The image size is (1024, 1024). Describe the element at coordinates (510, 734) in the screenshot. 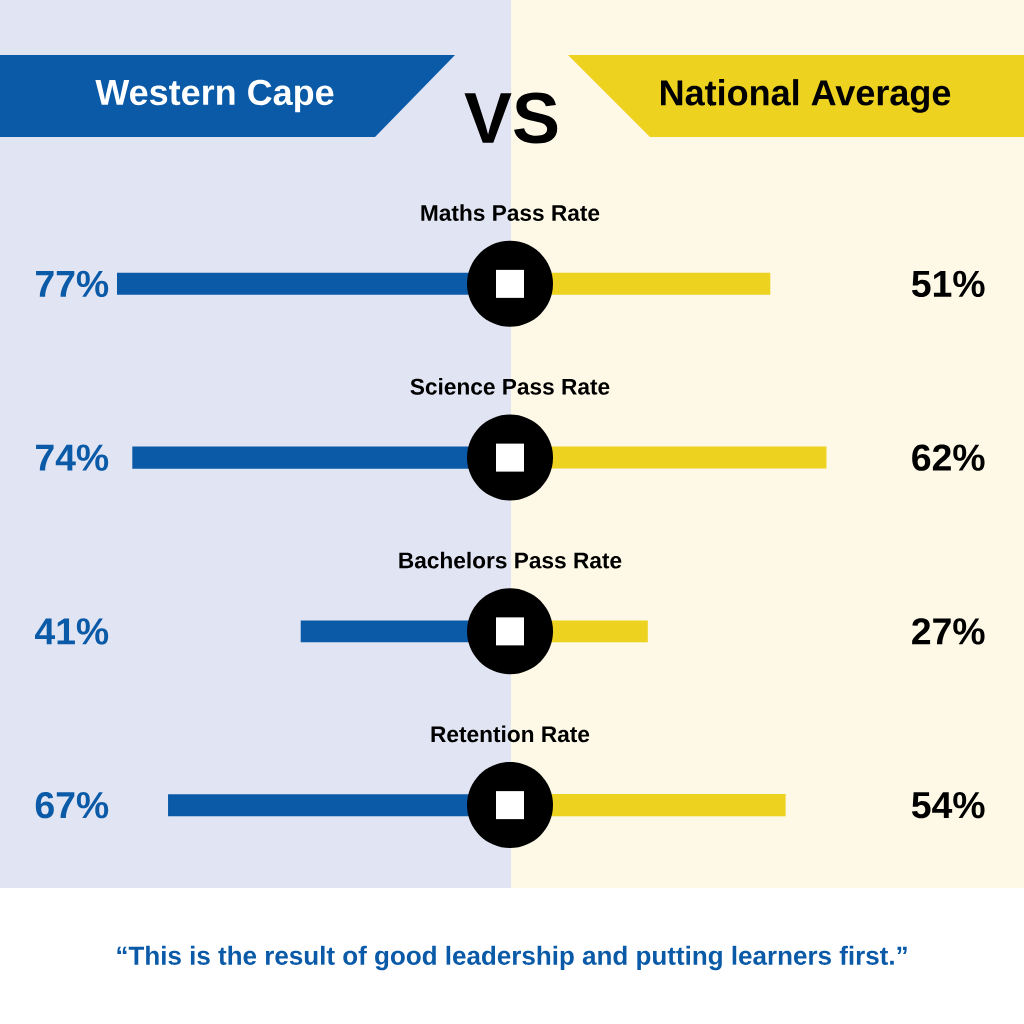

I see `category-label: Retention Rate` at that location.